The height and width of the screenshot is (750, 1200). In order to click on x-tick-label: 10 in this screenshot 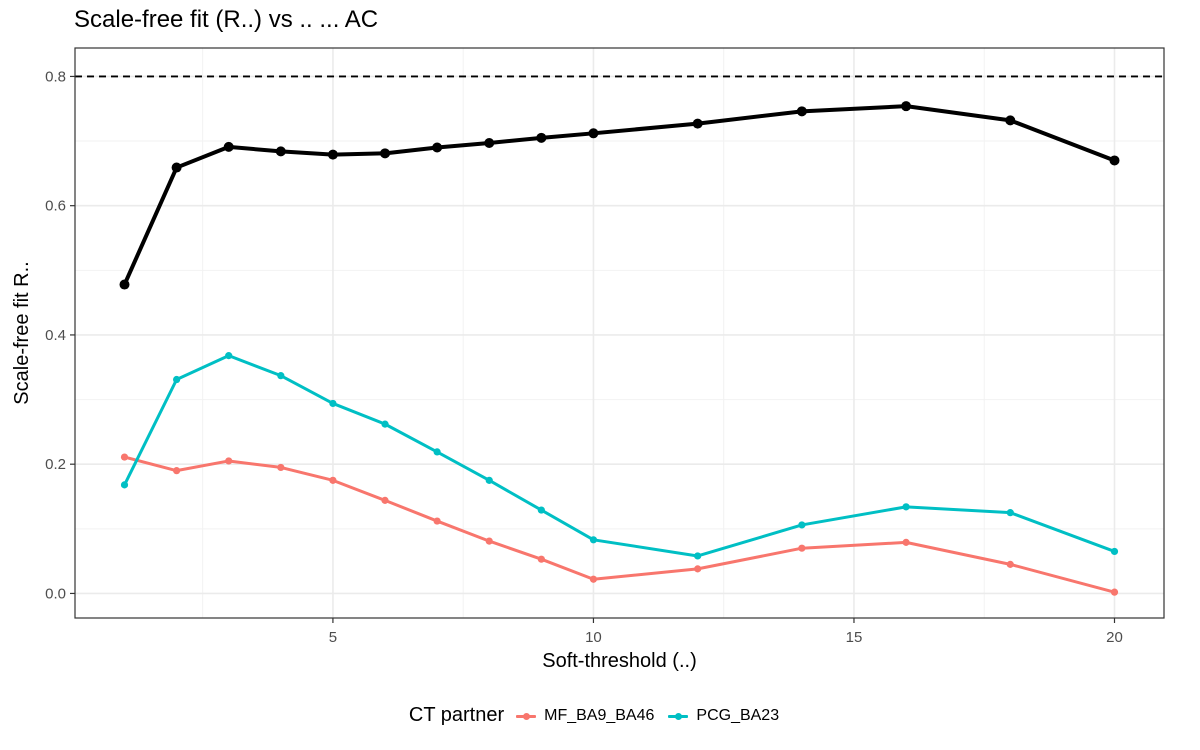, I will do `click(593, 637)`.